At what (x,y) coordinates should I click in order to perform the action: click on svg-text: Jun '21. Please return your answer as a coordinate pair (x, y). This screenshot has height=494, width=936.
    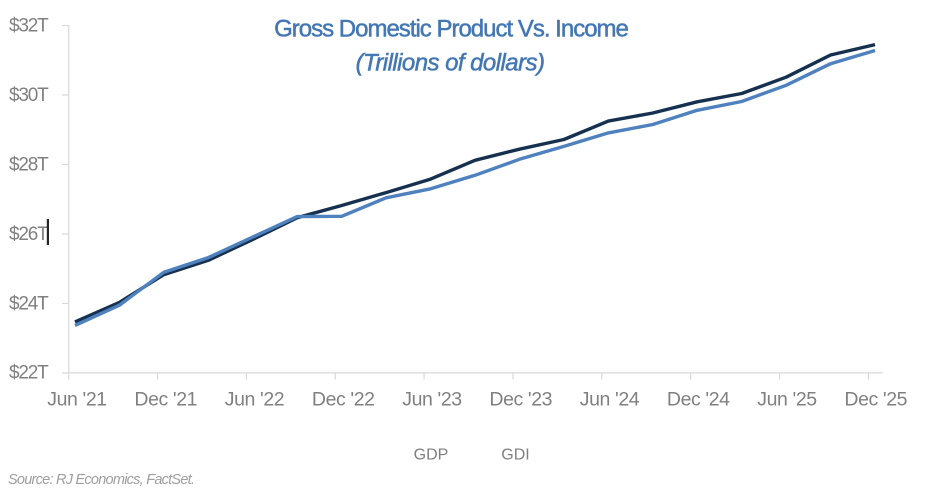
    Looking at the image, I should click on (76, 400).